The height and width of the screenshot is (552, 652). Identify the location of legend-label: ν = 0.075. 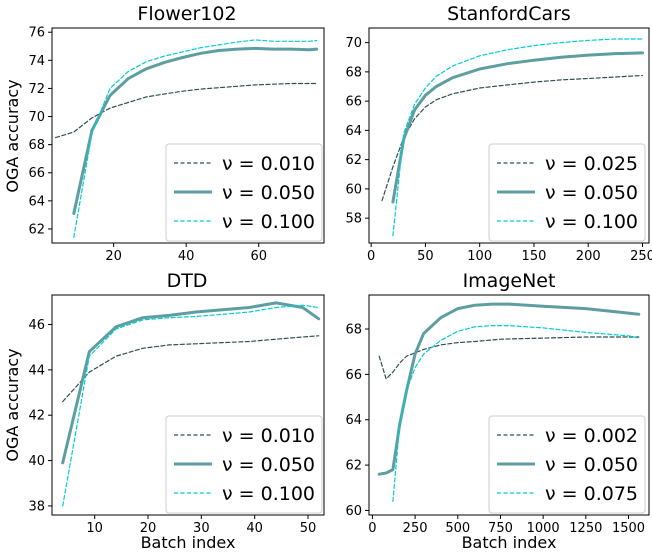
(591, 494).